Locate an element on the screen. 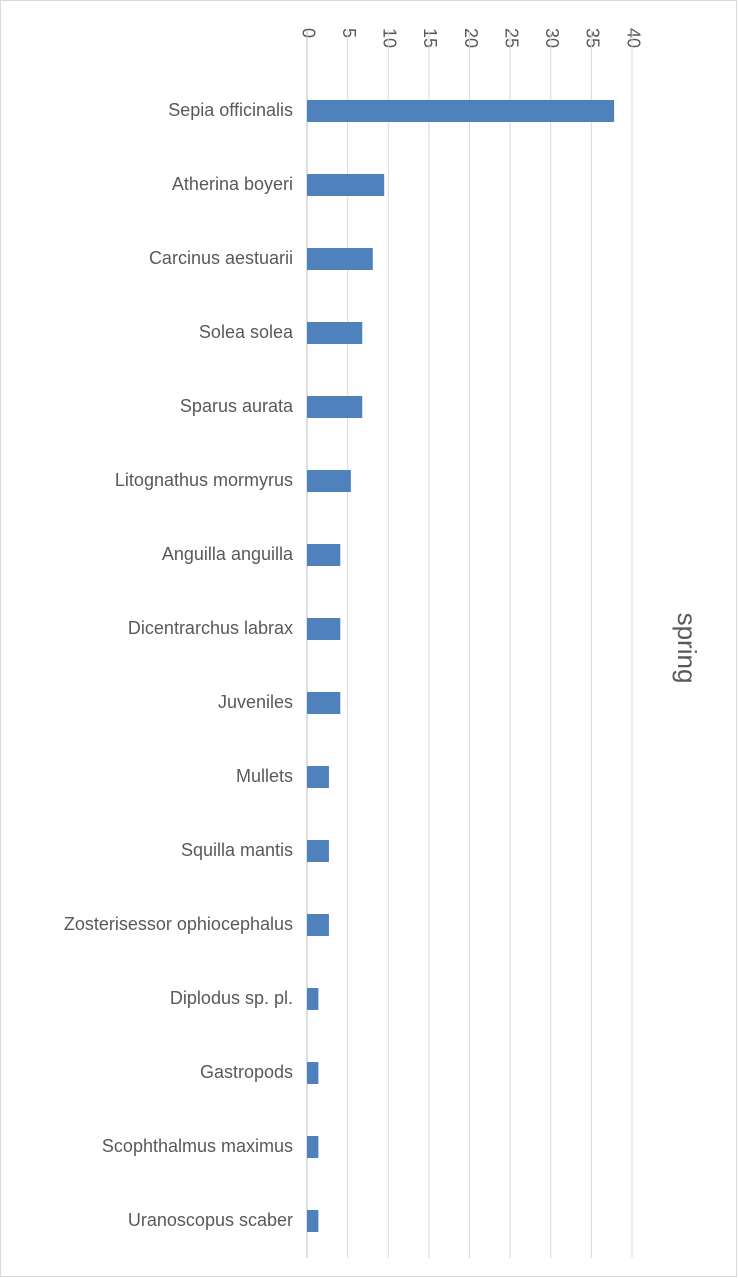 The height and width of the screenshot is (1278, 738). x-tick-label: 15 is located at coordinates (430, 38).